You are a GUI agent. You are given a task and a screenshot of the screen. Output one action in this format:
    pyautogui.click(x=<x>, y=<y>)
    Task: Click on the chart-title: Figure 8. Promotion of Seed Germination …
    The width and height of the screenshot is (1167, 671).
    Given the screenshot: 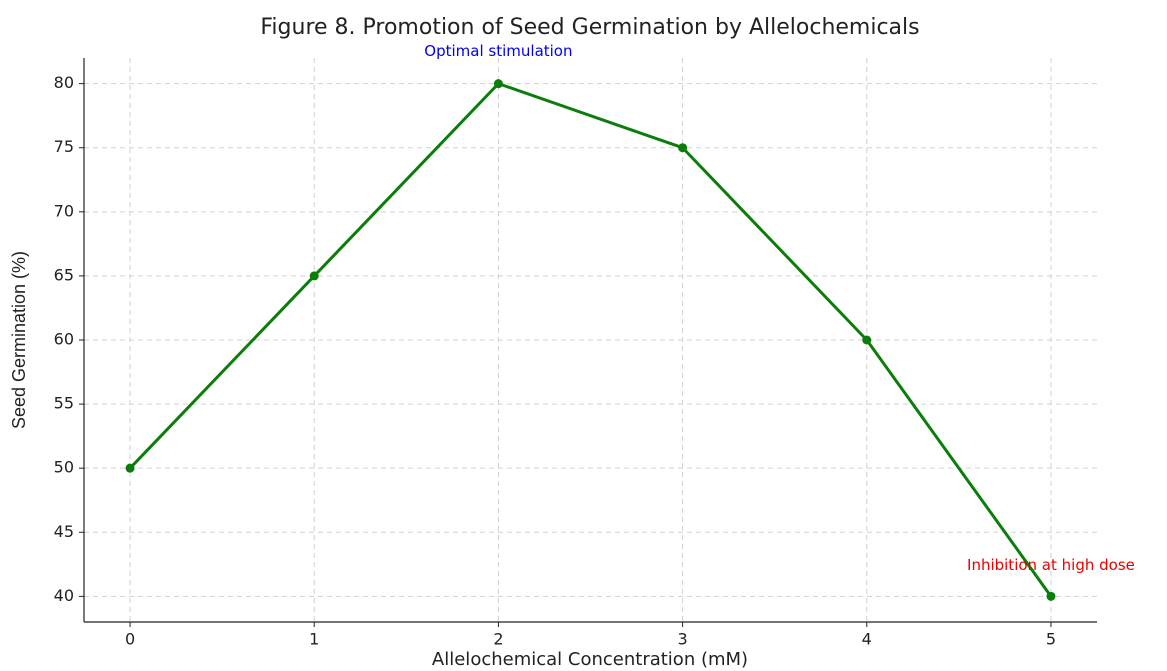 What is the action you would take?
    pyautogui.click(x=589, y=27)
    